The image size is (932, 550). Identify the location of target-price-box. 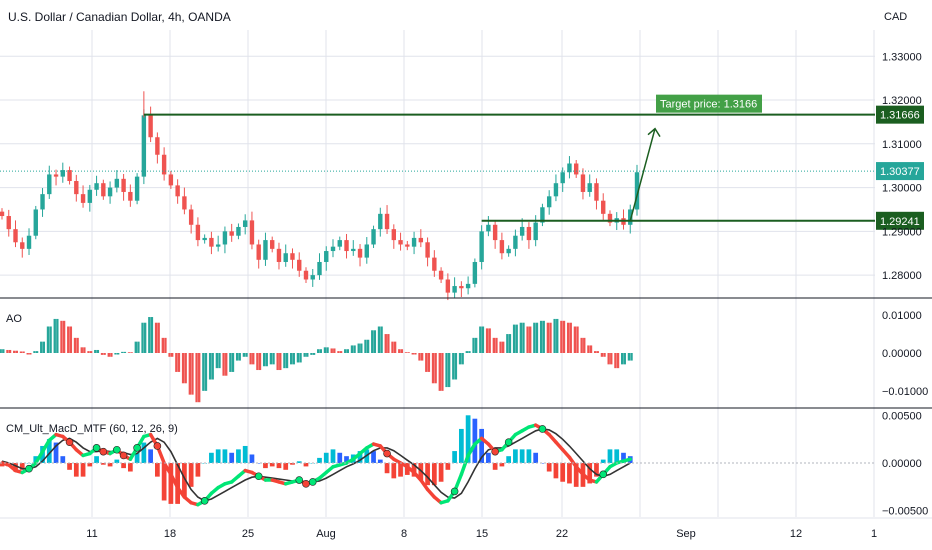
(709, 103).